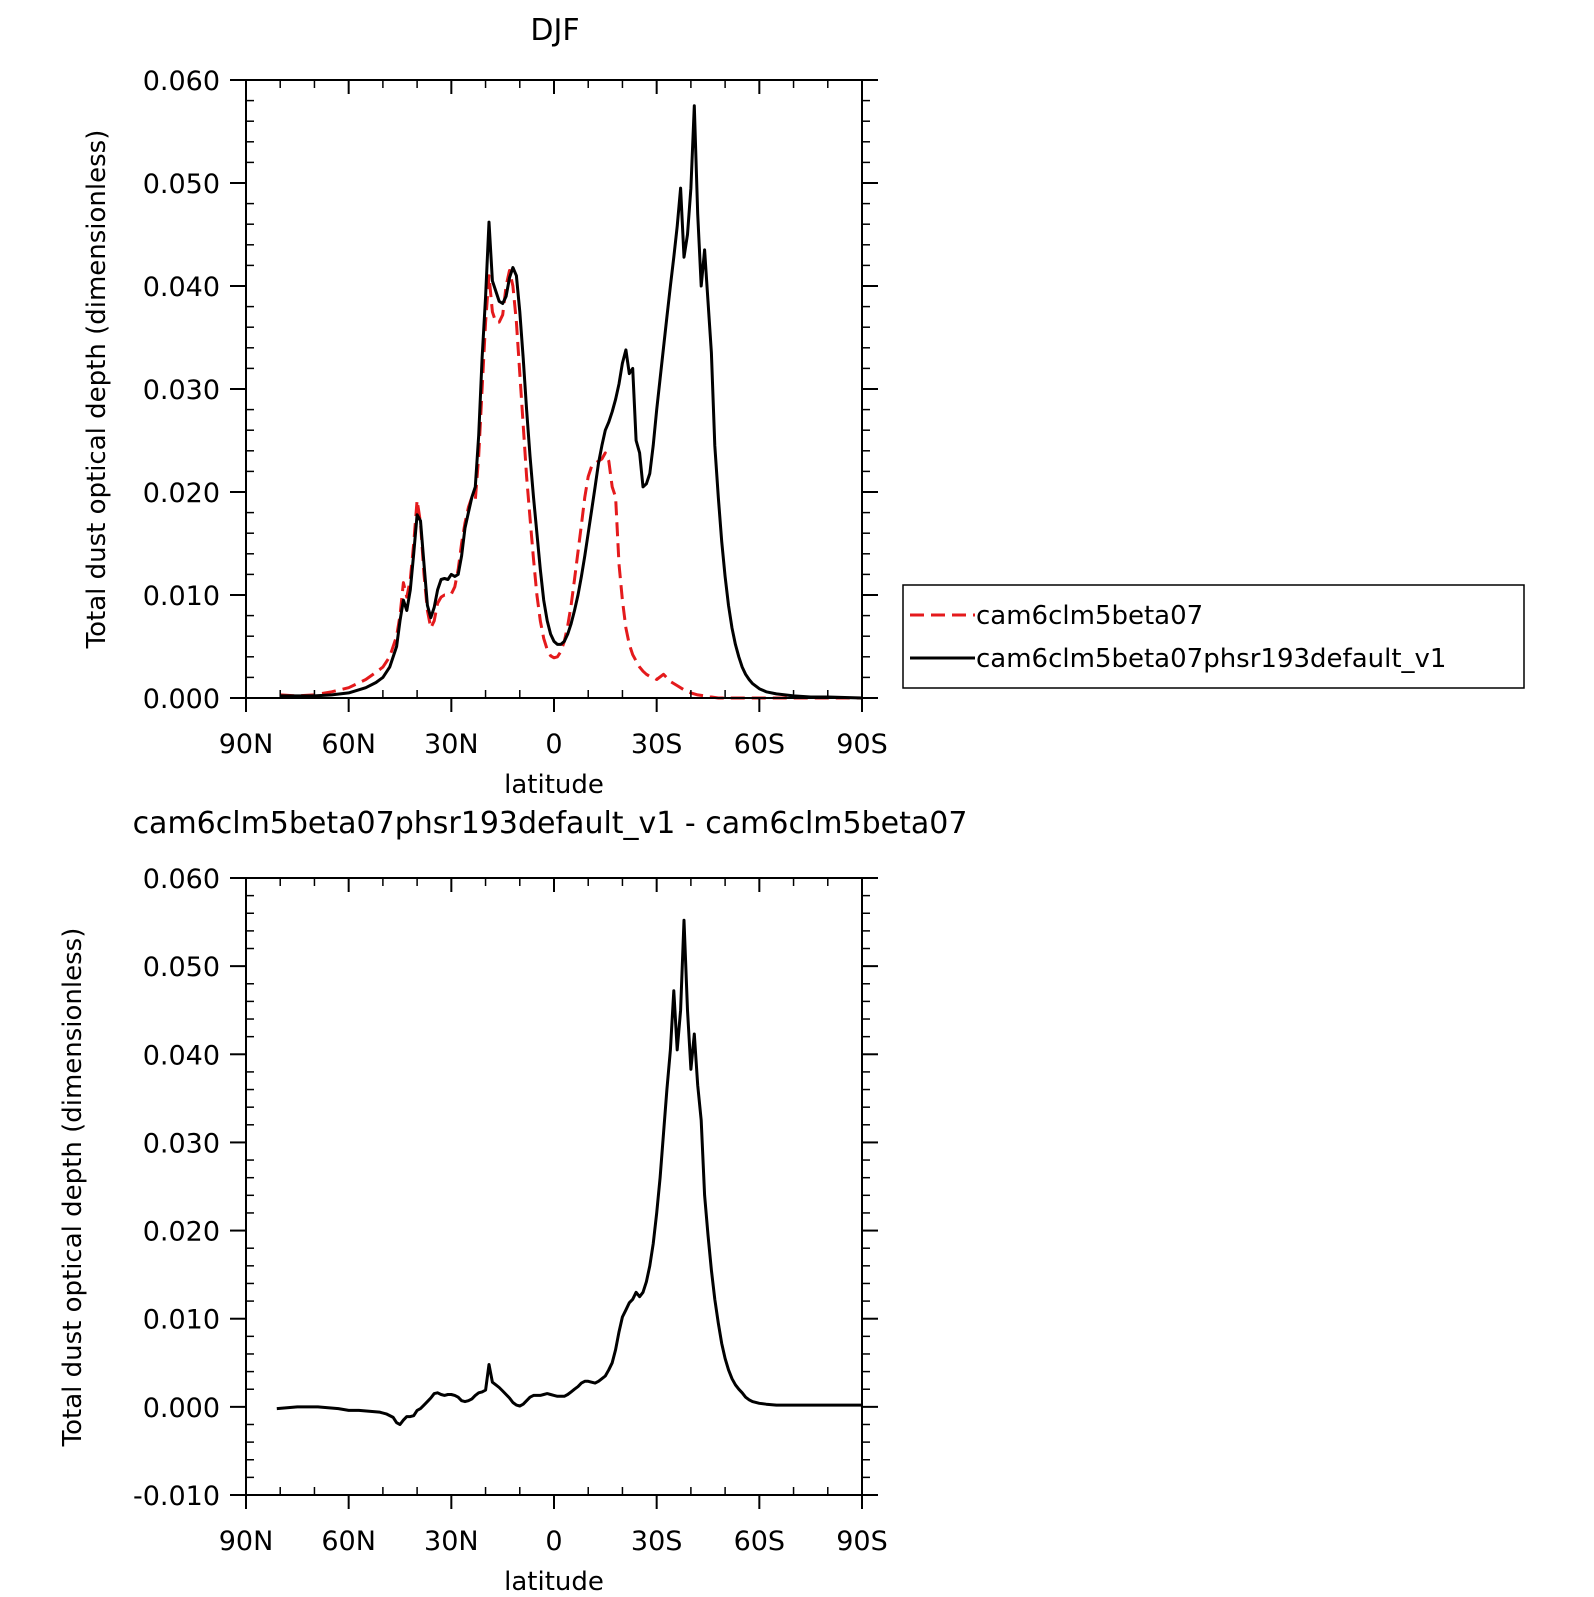 The image size is (1594, 1597). Describe the element at coordinates (181, 1143) in the screenshot. I see `panel2-ytick-label: 0.030` at that location.